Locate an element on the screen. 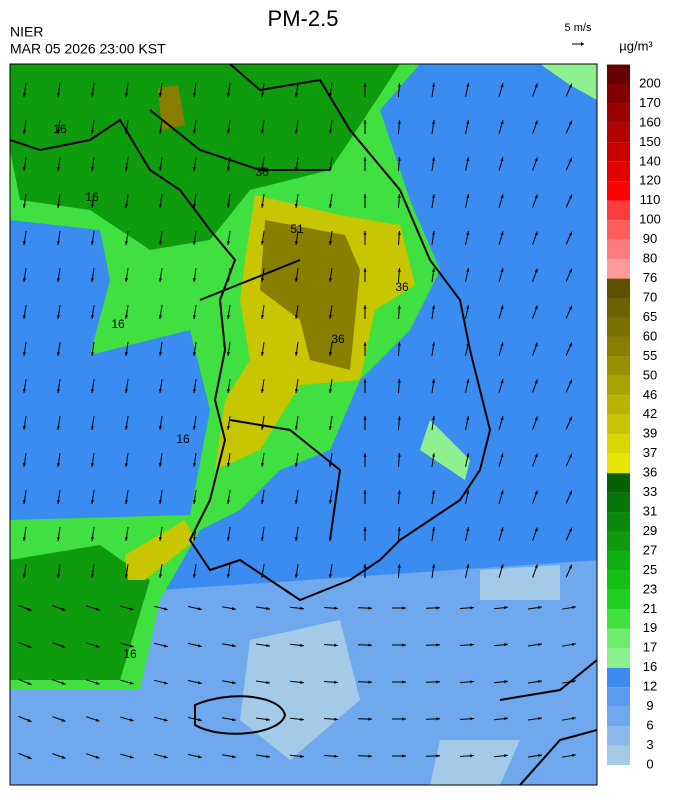  colorbar-label: 140 is located at coordinates (650, 160).